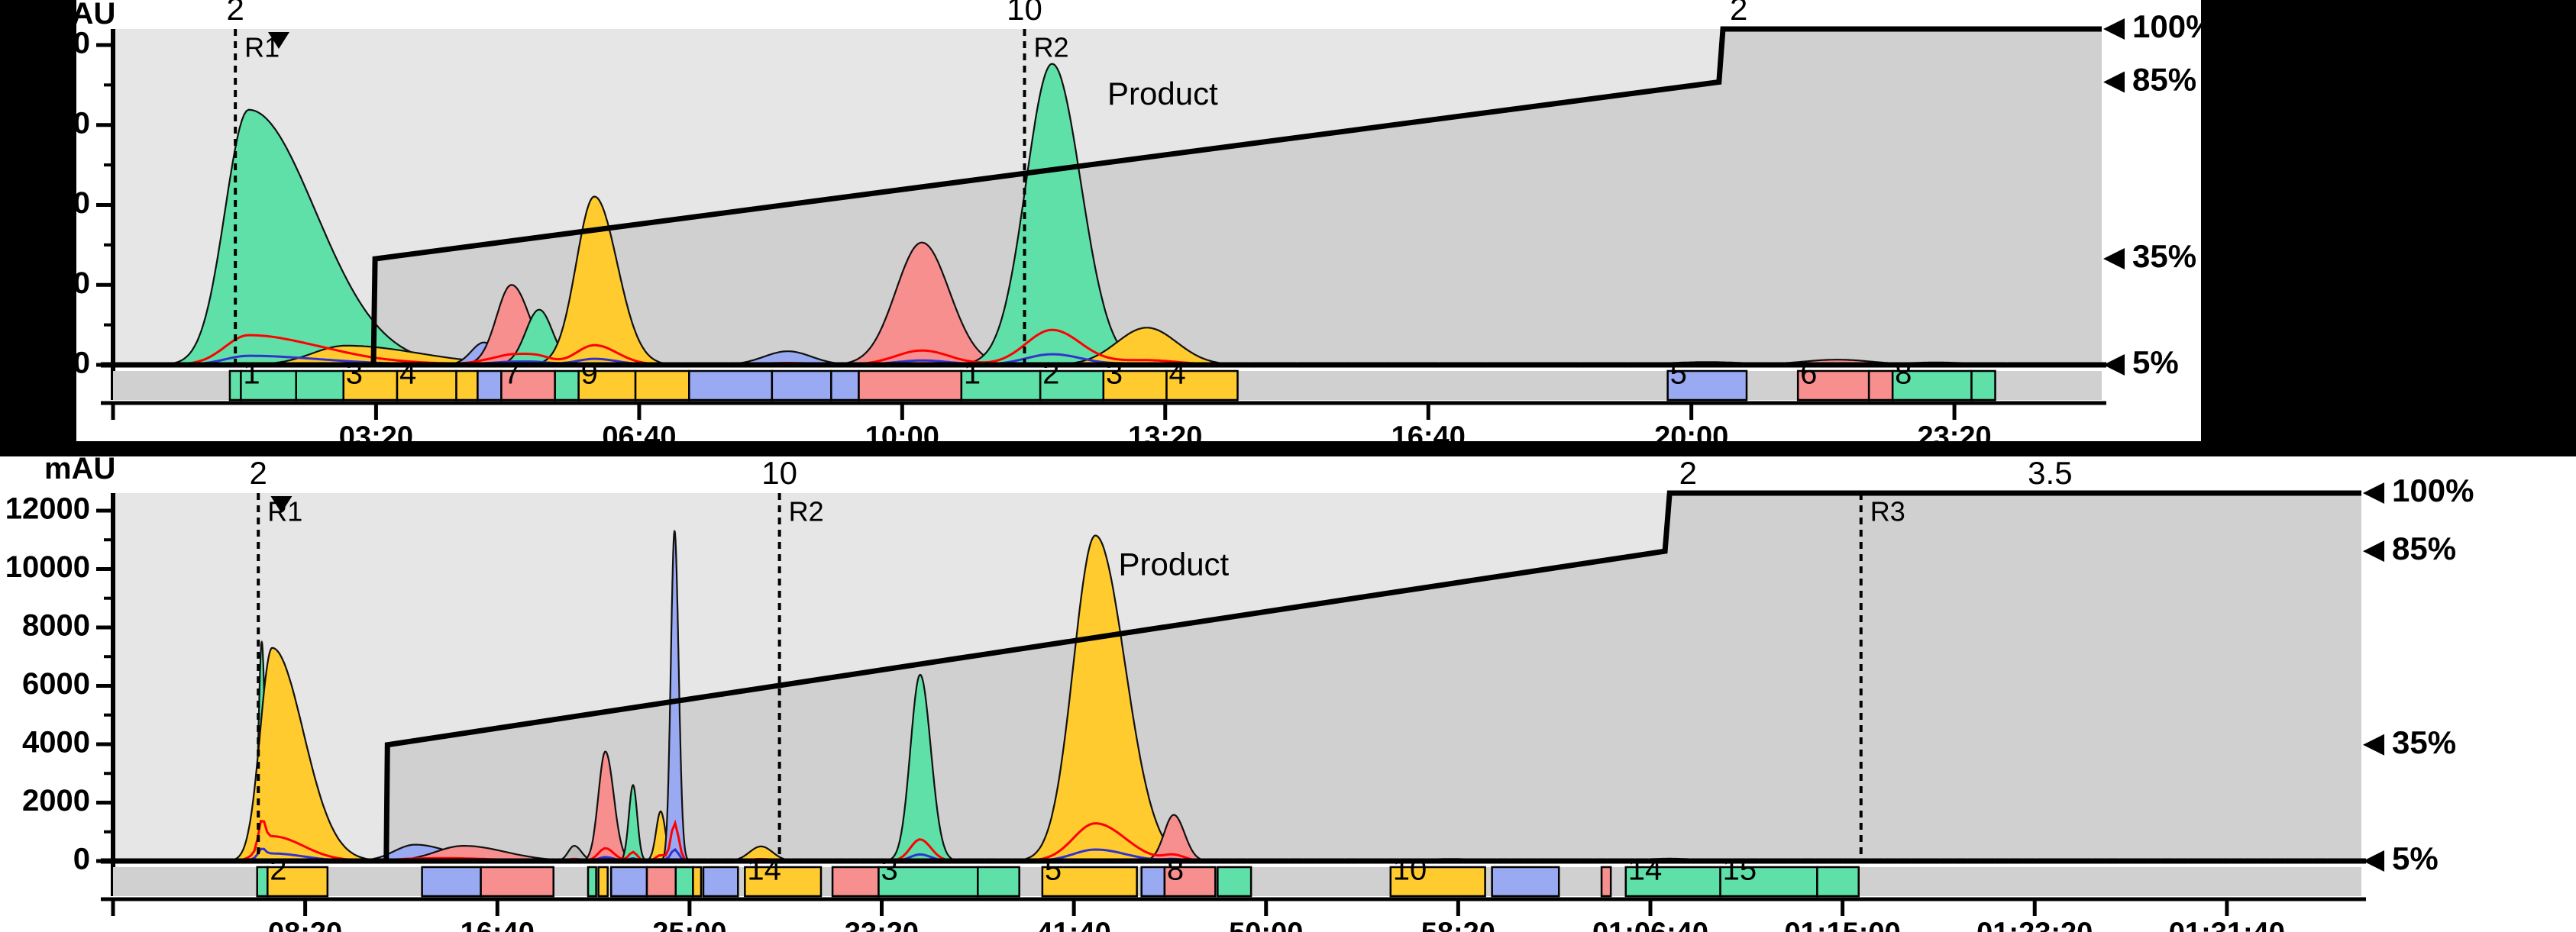  Describe the element at coordinates (83, 203) in the screenshot. I see `y-tick-label: 4000` at that location.